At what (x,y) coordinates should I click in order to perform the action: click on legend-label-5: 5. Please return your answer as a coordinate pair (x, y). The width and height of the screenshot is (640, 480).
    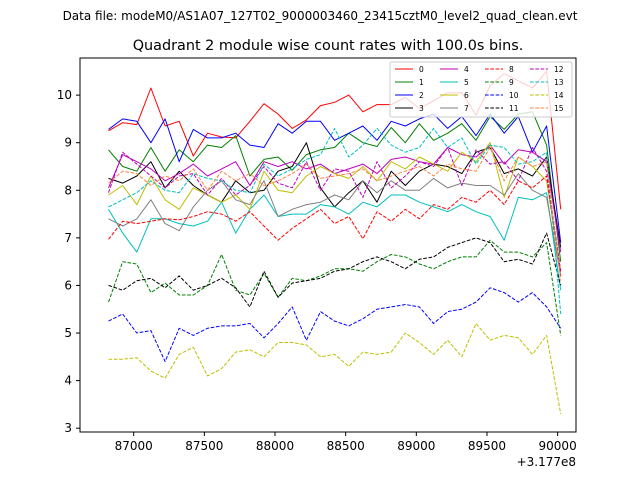
    Looking at the image, I should click on (466, 82).